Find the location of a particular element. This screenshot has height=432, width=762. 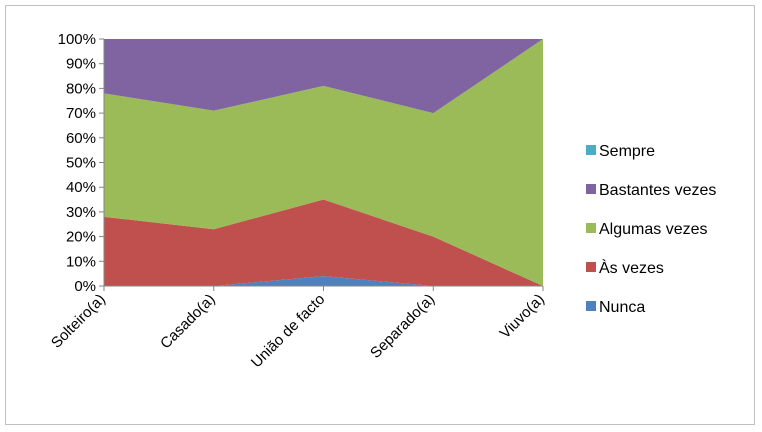

legend-label-bastantes-vezes: Bastantes vezes is located at coordinates (657, 190).